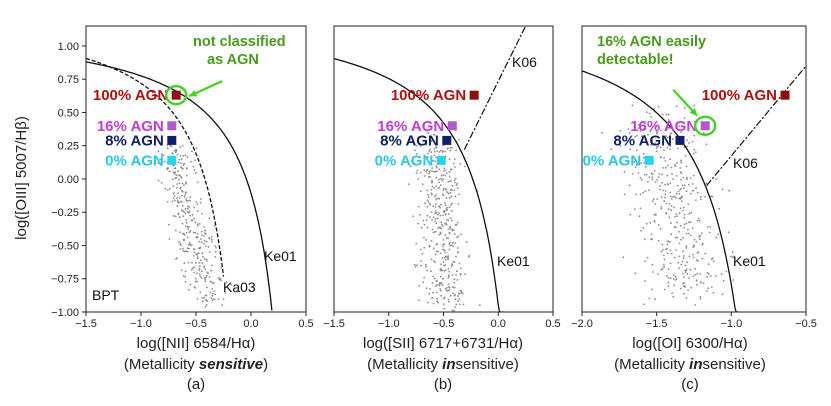 This screenshot has height=406, width=831. What do you see at coordinates (524, 62) in the screenshot?
I see `panel-b-curve-label-k06: K06` at bounding box center [524, 62].